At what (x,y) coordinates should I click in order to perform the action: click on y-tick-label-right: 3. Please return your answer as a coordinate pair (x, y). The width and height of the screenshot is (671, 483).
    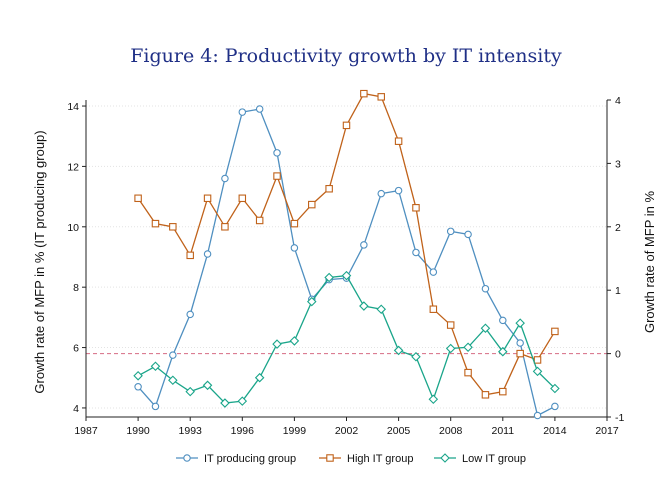
    Looking at the image, I should click on (618, 164).